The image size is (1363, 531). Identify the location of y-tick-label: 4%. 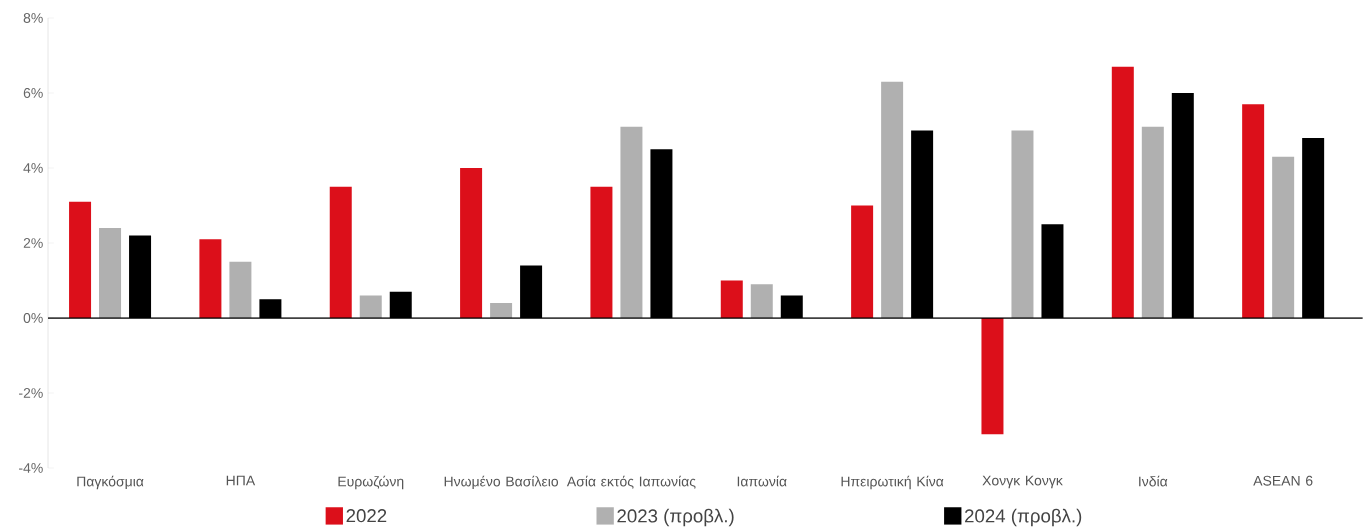
(33, 168).